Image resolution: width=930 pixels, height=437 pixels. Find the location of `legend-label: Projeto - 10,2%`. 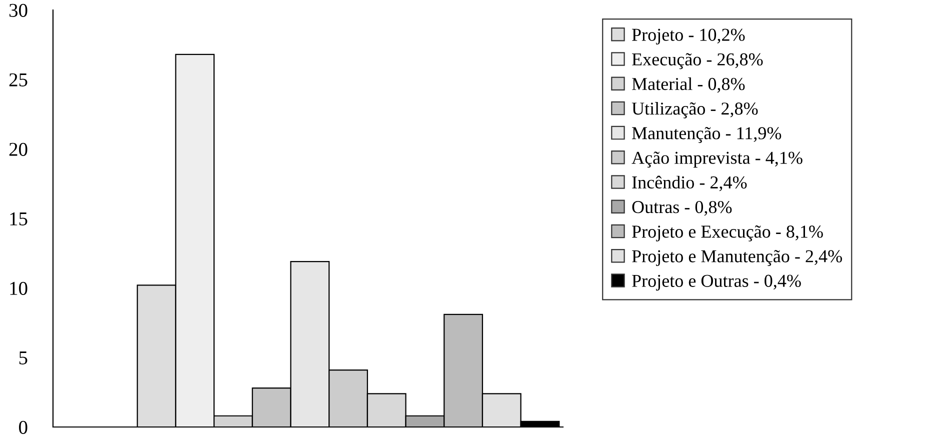

legend-label: Projeto - 10,2% is located at coordinates (688, 36).